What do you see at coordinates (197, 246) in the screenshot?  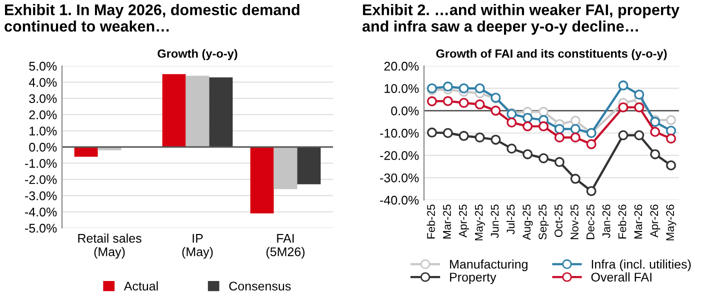 I see `x-tick-label: IP (May)` at bounding box center [197, 246].